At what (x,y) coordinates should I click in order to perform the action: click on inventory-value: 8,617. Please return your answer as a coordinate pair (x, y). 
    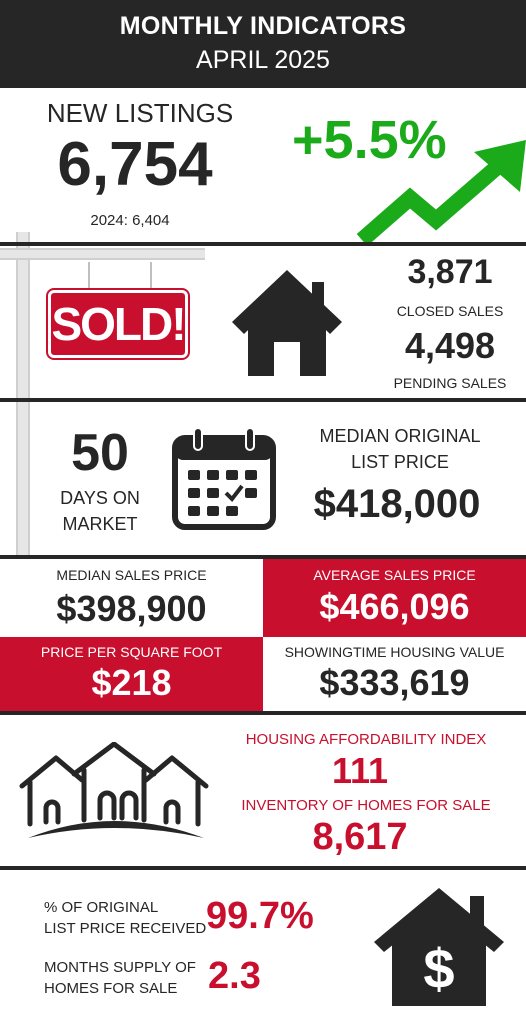
    Looking at the image, I should click on (360, 837).